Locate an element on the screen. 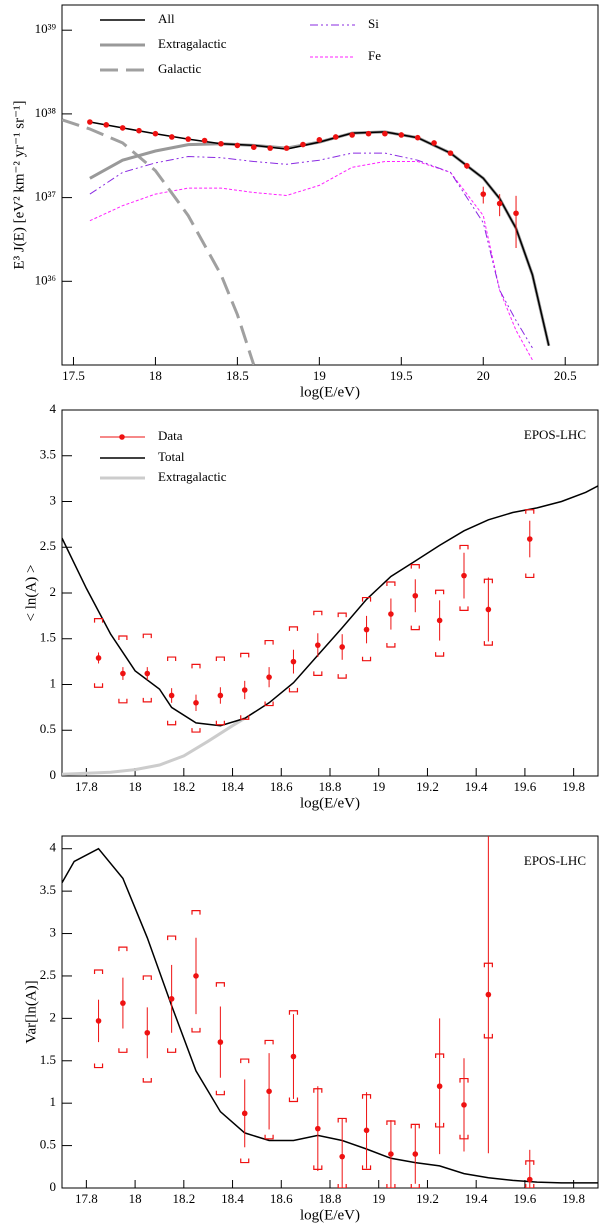  legend-swatch-point is located at coordinates (122, 437).